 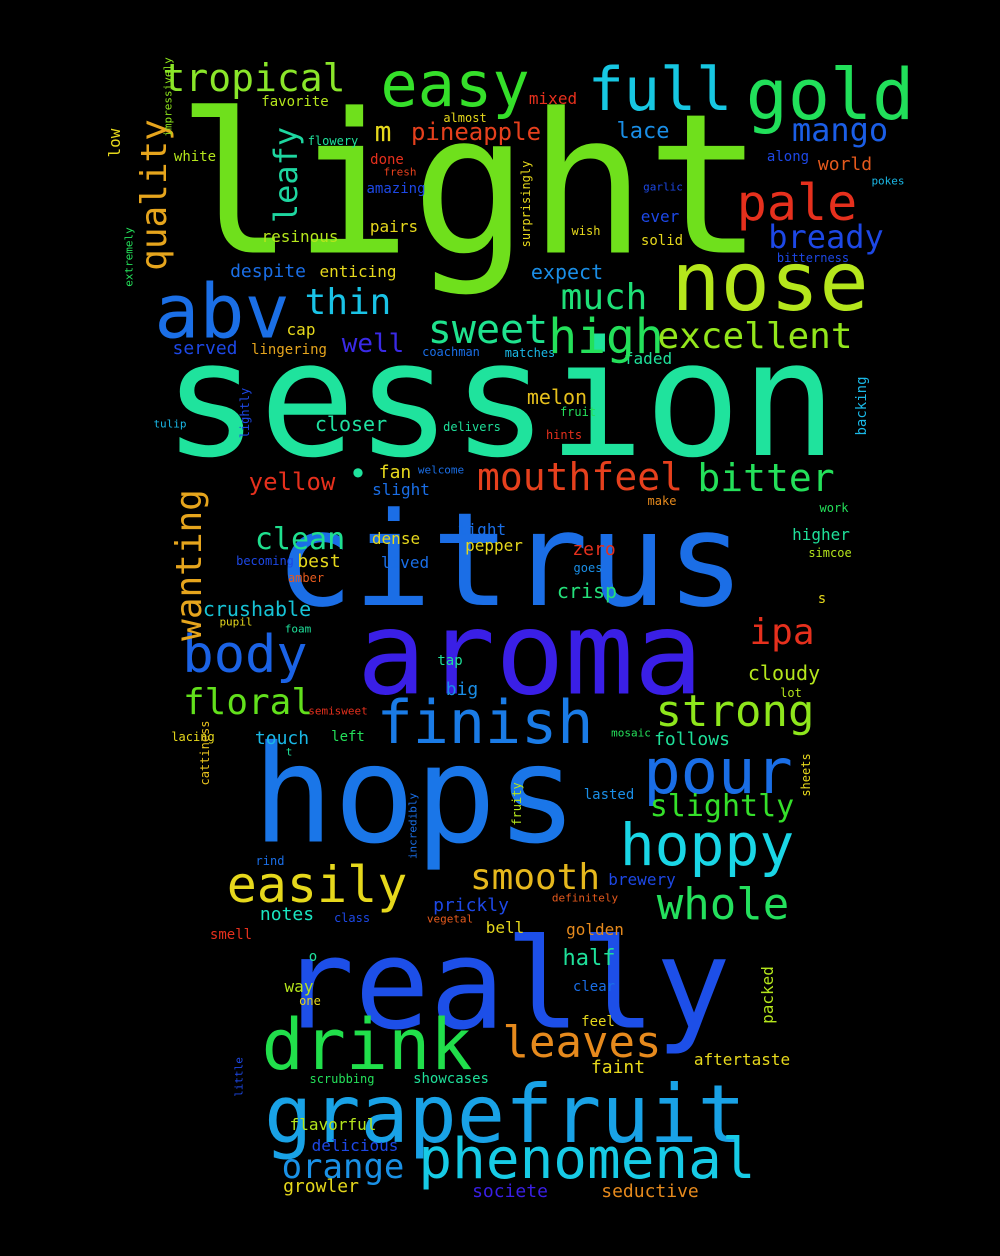 I want to click on cloud-word: served, so click(x=205, y=348).